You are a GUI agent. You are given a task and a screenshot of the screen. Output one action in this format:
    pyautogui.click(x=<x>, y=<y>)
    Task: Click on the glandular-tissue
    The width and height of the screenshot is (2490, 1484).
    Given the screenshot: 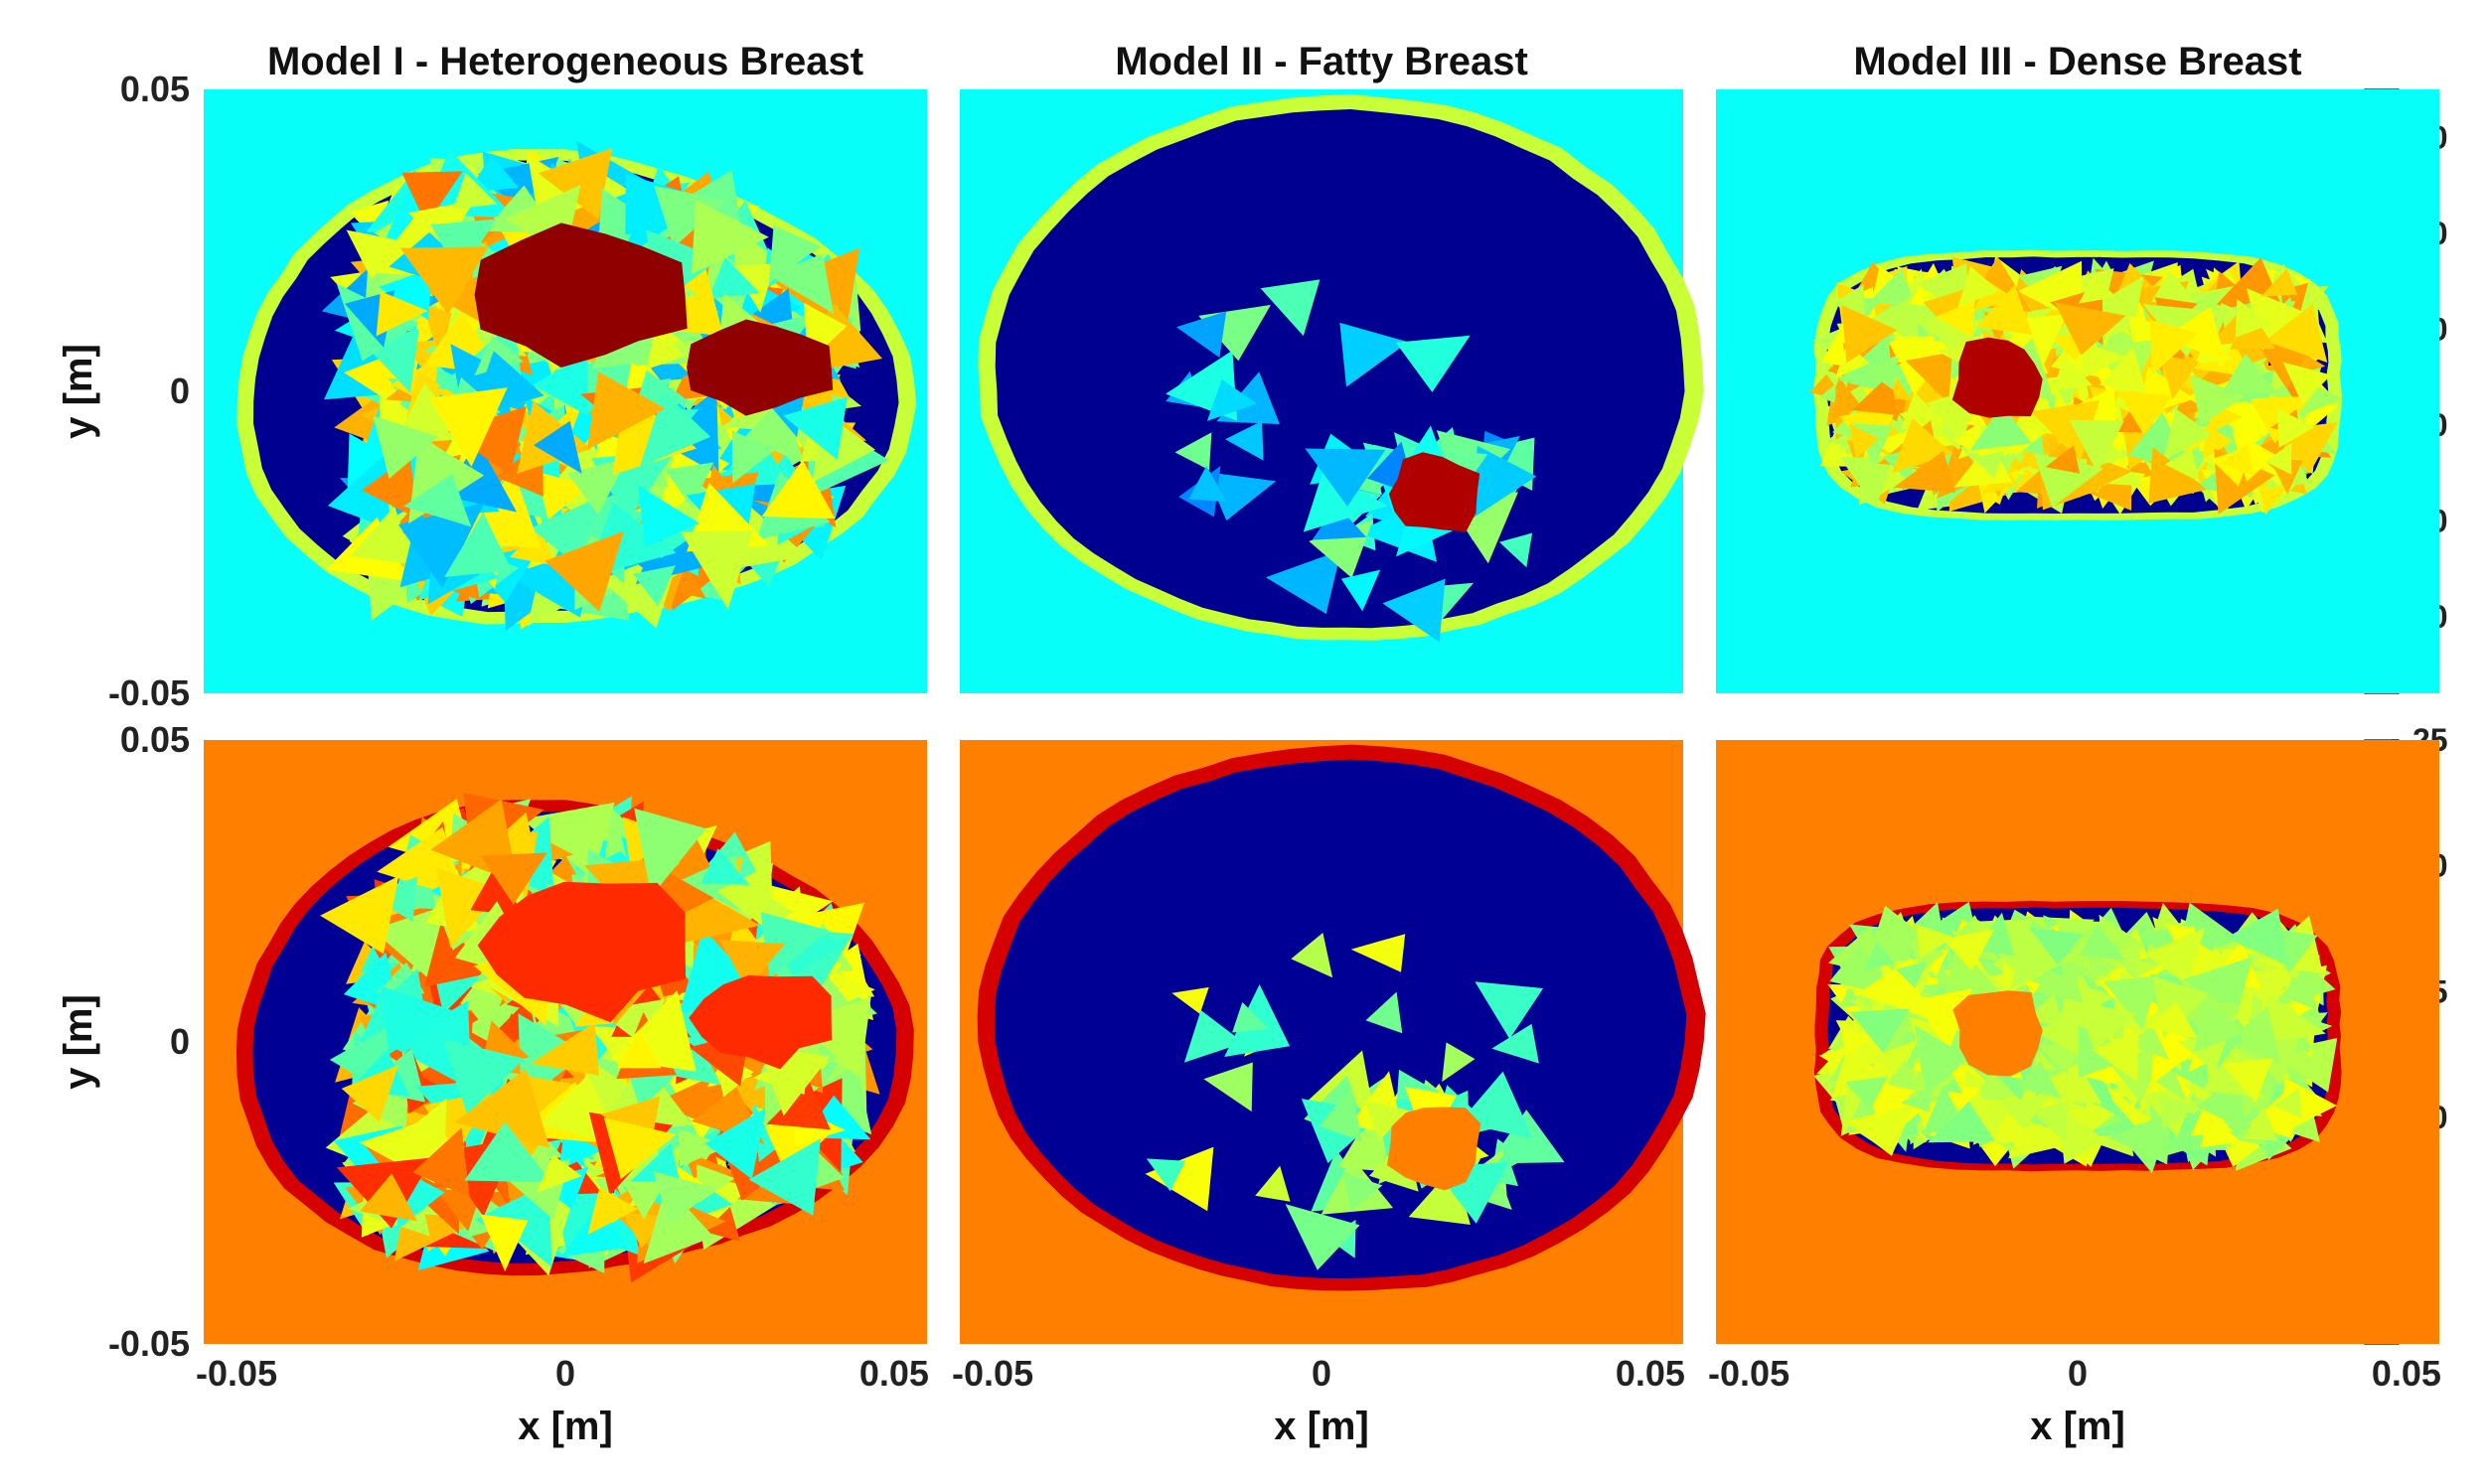 What is the action you would take?
    pyautogui.click(x=1351, y=461)
    